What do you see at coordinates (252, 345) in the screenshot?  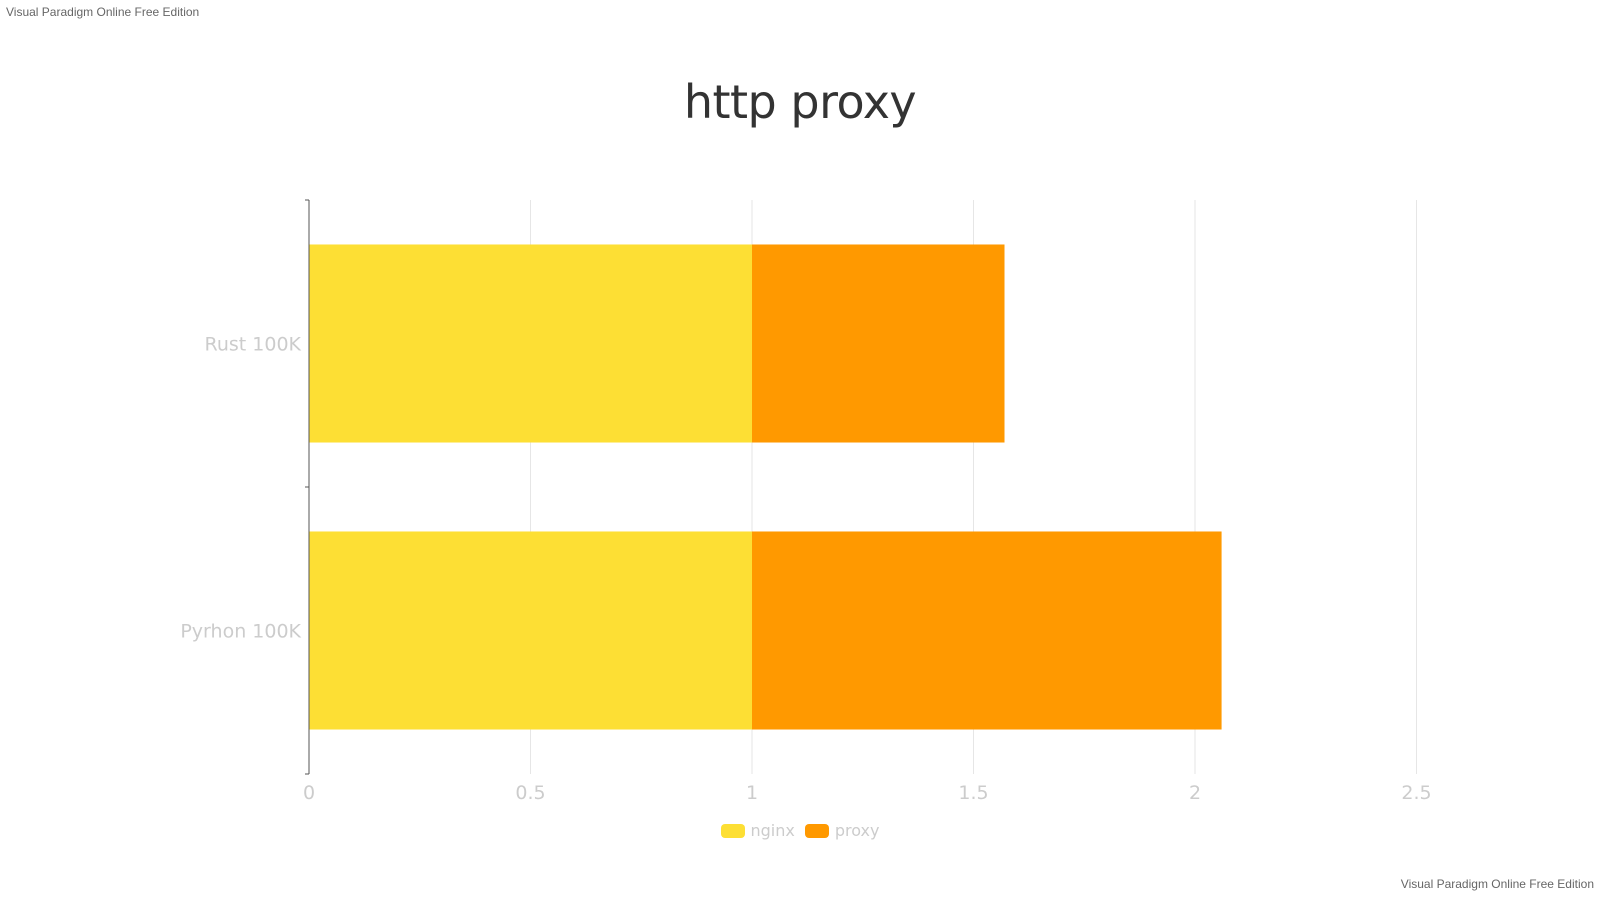 I see `y-category-label: Rust 100K` at bounding box center [252, 345].